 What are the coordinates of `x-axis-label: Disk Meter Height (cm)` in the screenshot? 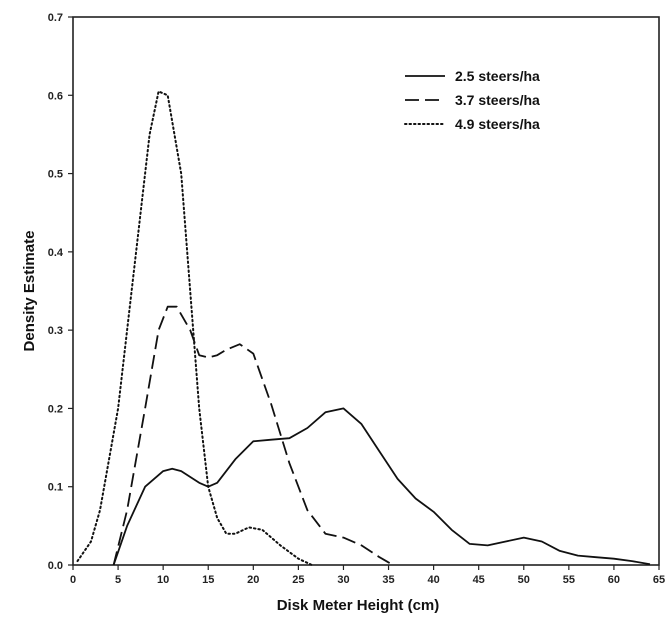 It's located at (358, 605).